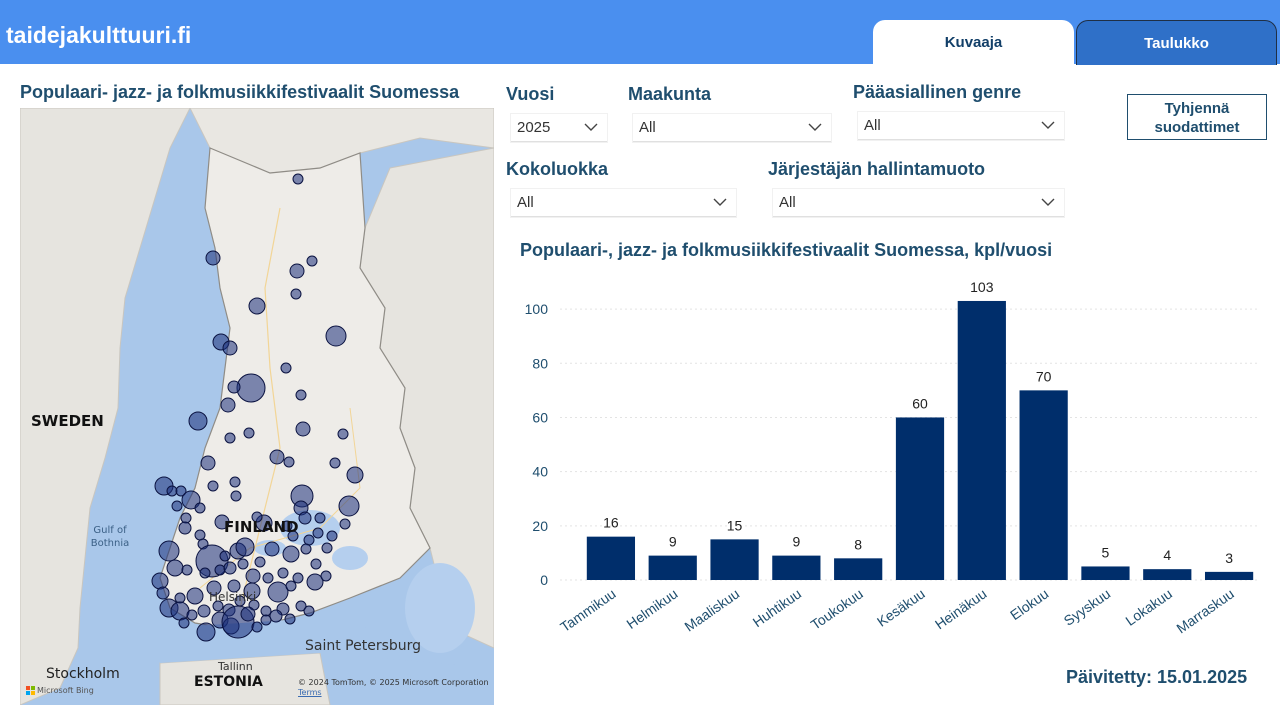  What do you see at coordinates (611, 558) in the screenshot?
I see `bar-tammikuu` at bounding box center [611, 558].